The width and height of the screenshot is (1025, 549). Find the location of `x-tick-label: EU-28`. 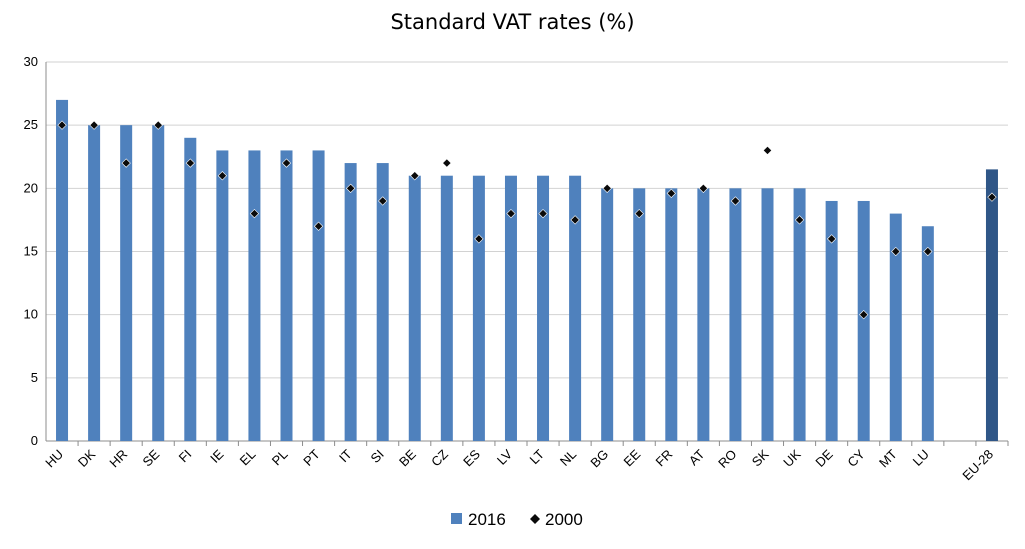

x-tick-label: EU-28 is located at coordinates (977, 465).